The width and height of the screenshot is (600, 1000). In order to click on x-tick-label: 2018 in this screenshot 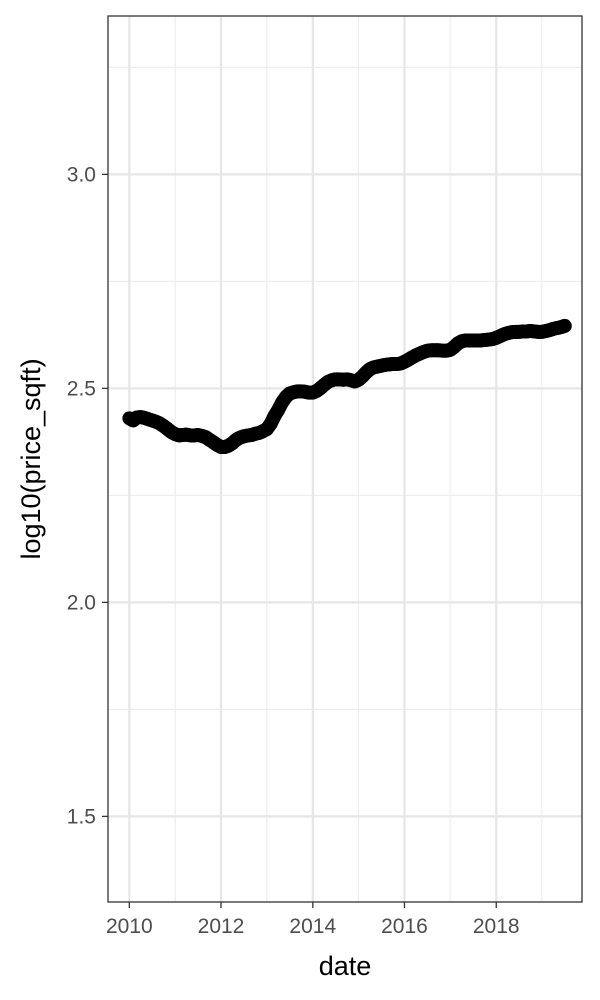, I will do `click(496, 926)`.